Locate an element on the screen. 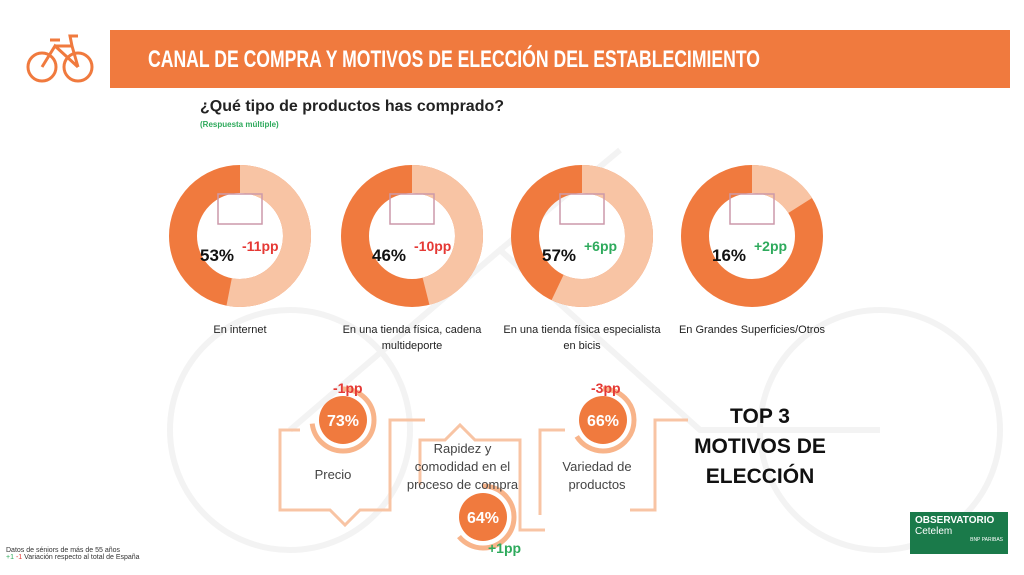 The width and height of the screenshot is (1024, 575). channel-label: En internet is located at coordinates (240, 330).